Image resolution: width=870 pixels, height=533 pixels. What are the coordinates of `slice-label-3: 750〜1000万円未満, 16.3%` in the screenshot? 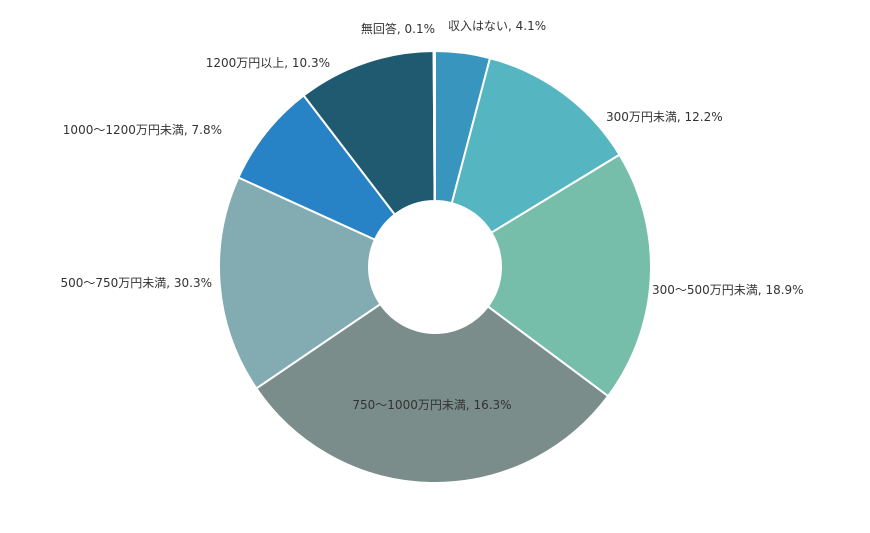 It's located at (431, 405).